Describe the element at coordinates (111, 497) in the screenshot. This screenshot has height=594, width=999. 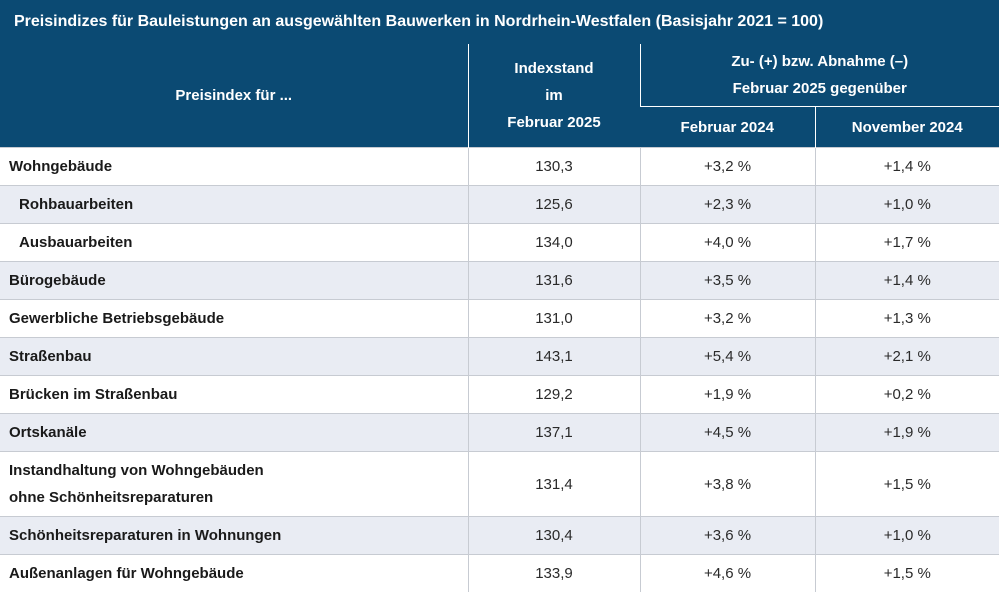
I see `row-label-line2: ohne Schönheitsreparaturen` at that location.